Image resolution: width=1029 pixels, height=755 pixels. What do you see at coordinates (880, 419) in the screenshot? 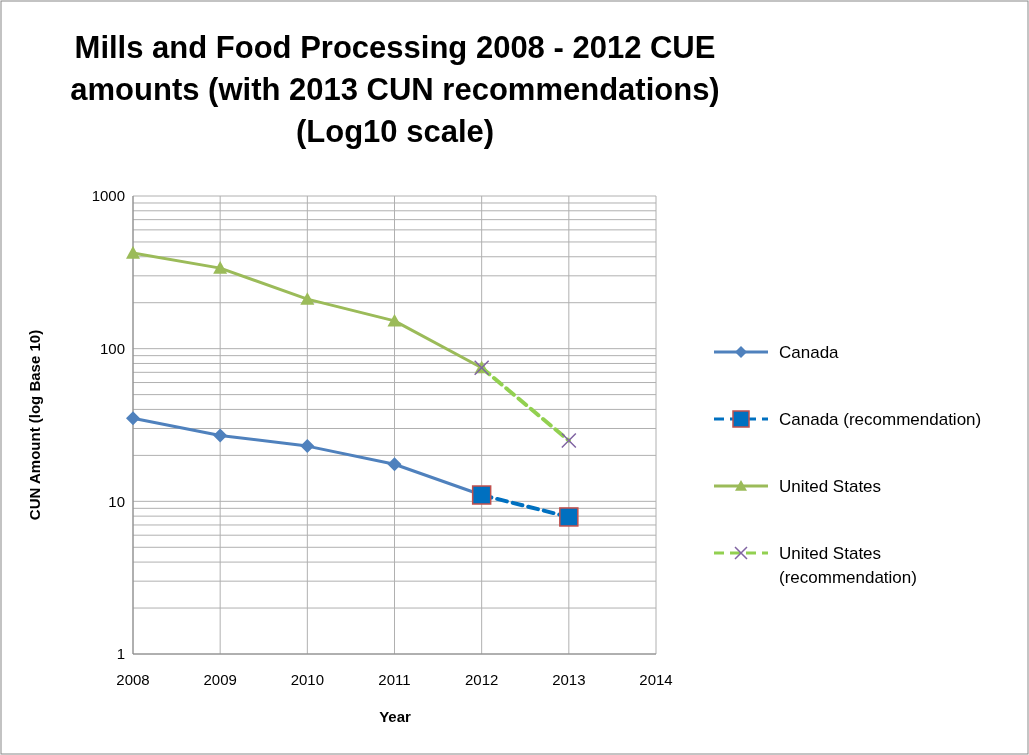
I see `legend-label: Canada (recommendation)` at bounding box center [880, 419].